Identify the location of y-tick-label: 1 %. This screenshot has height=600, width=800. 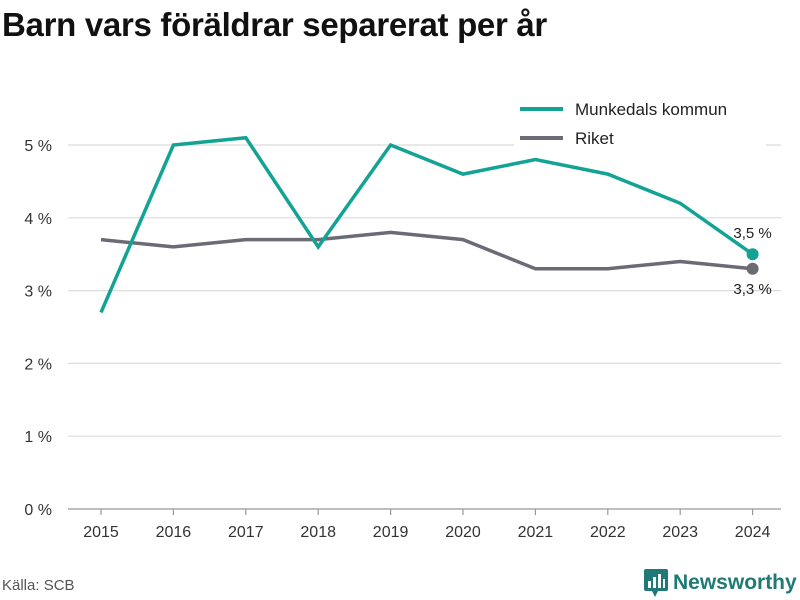
(38, 437).